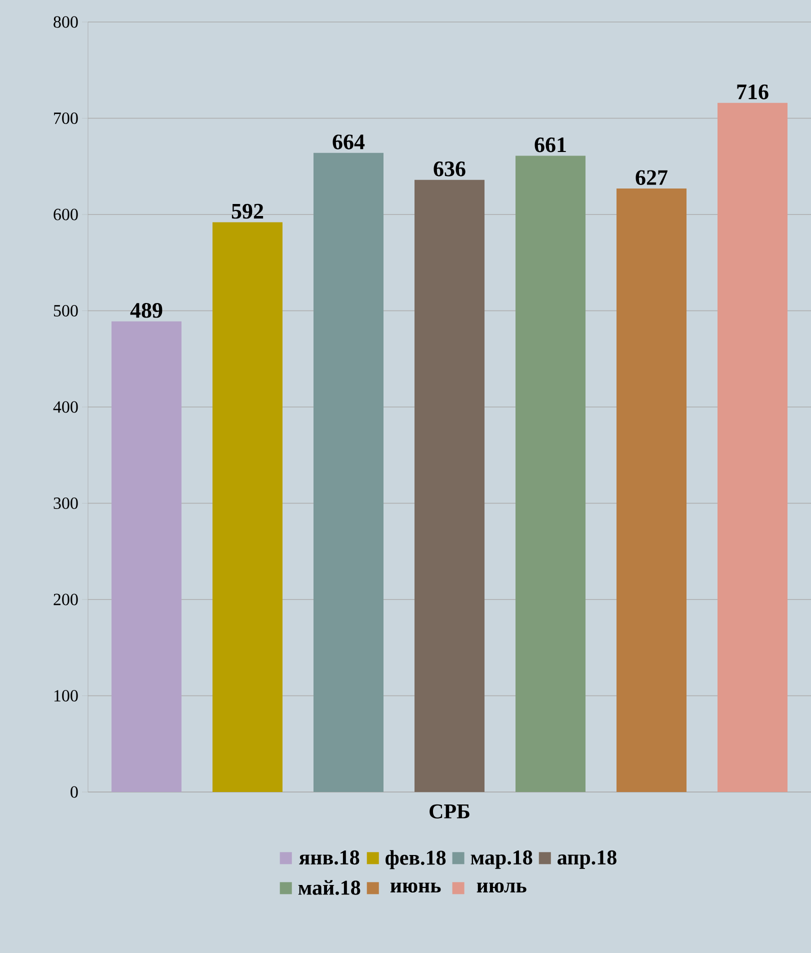 The image size is (811, 953). I want to click on data-label: 664, so click(348, 142).